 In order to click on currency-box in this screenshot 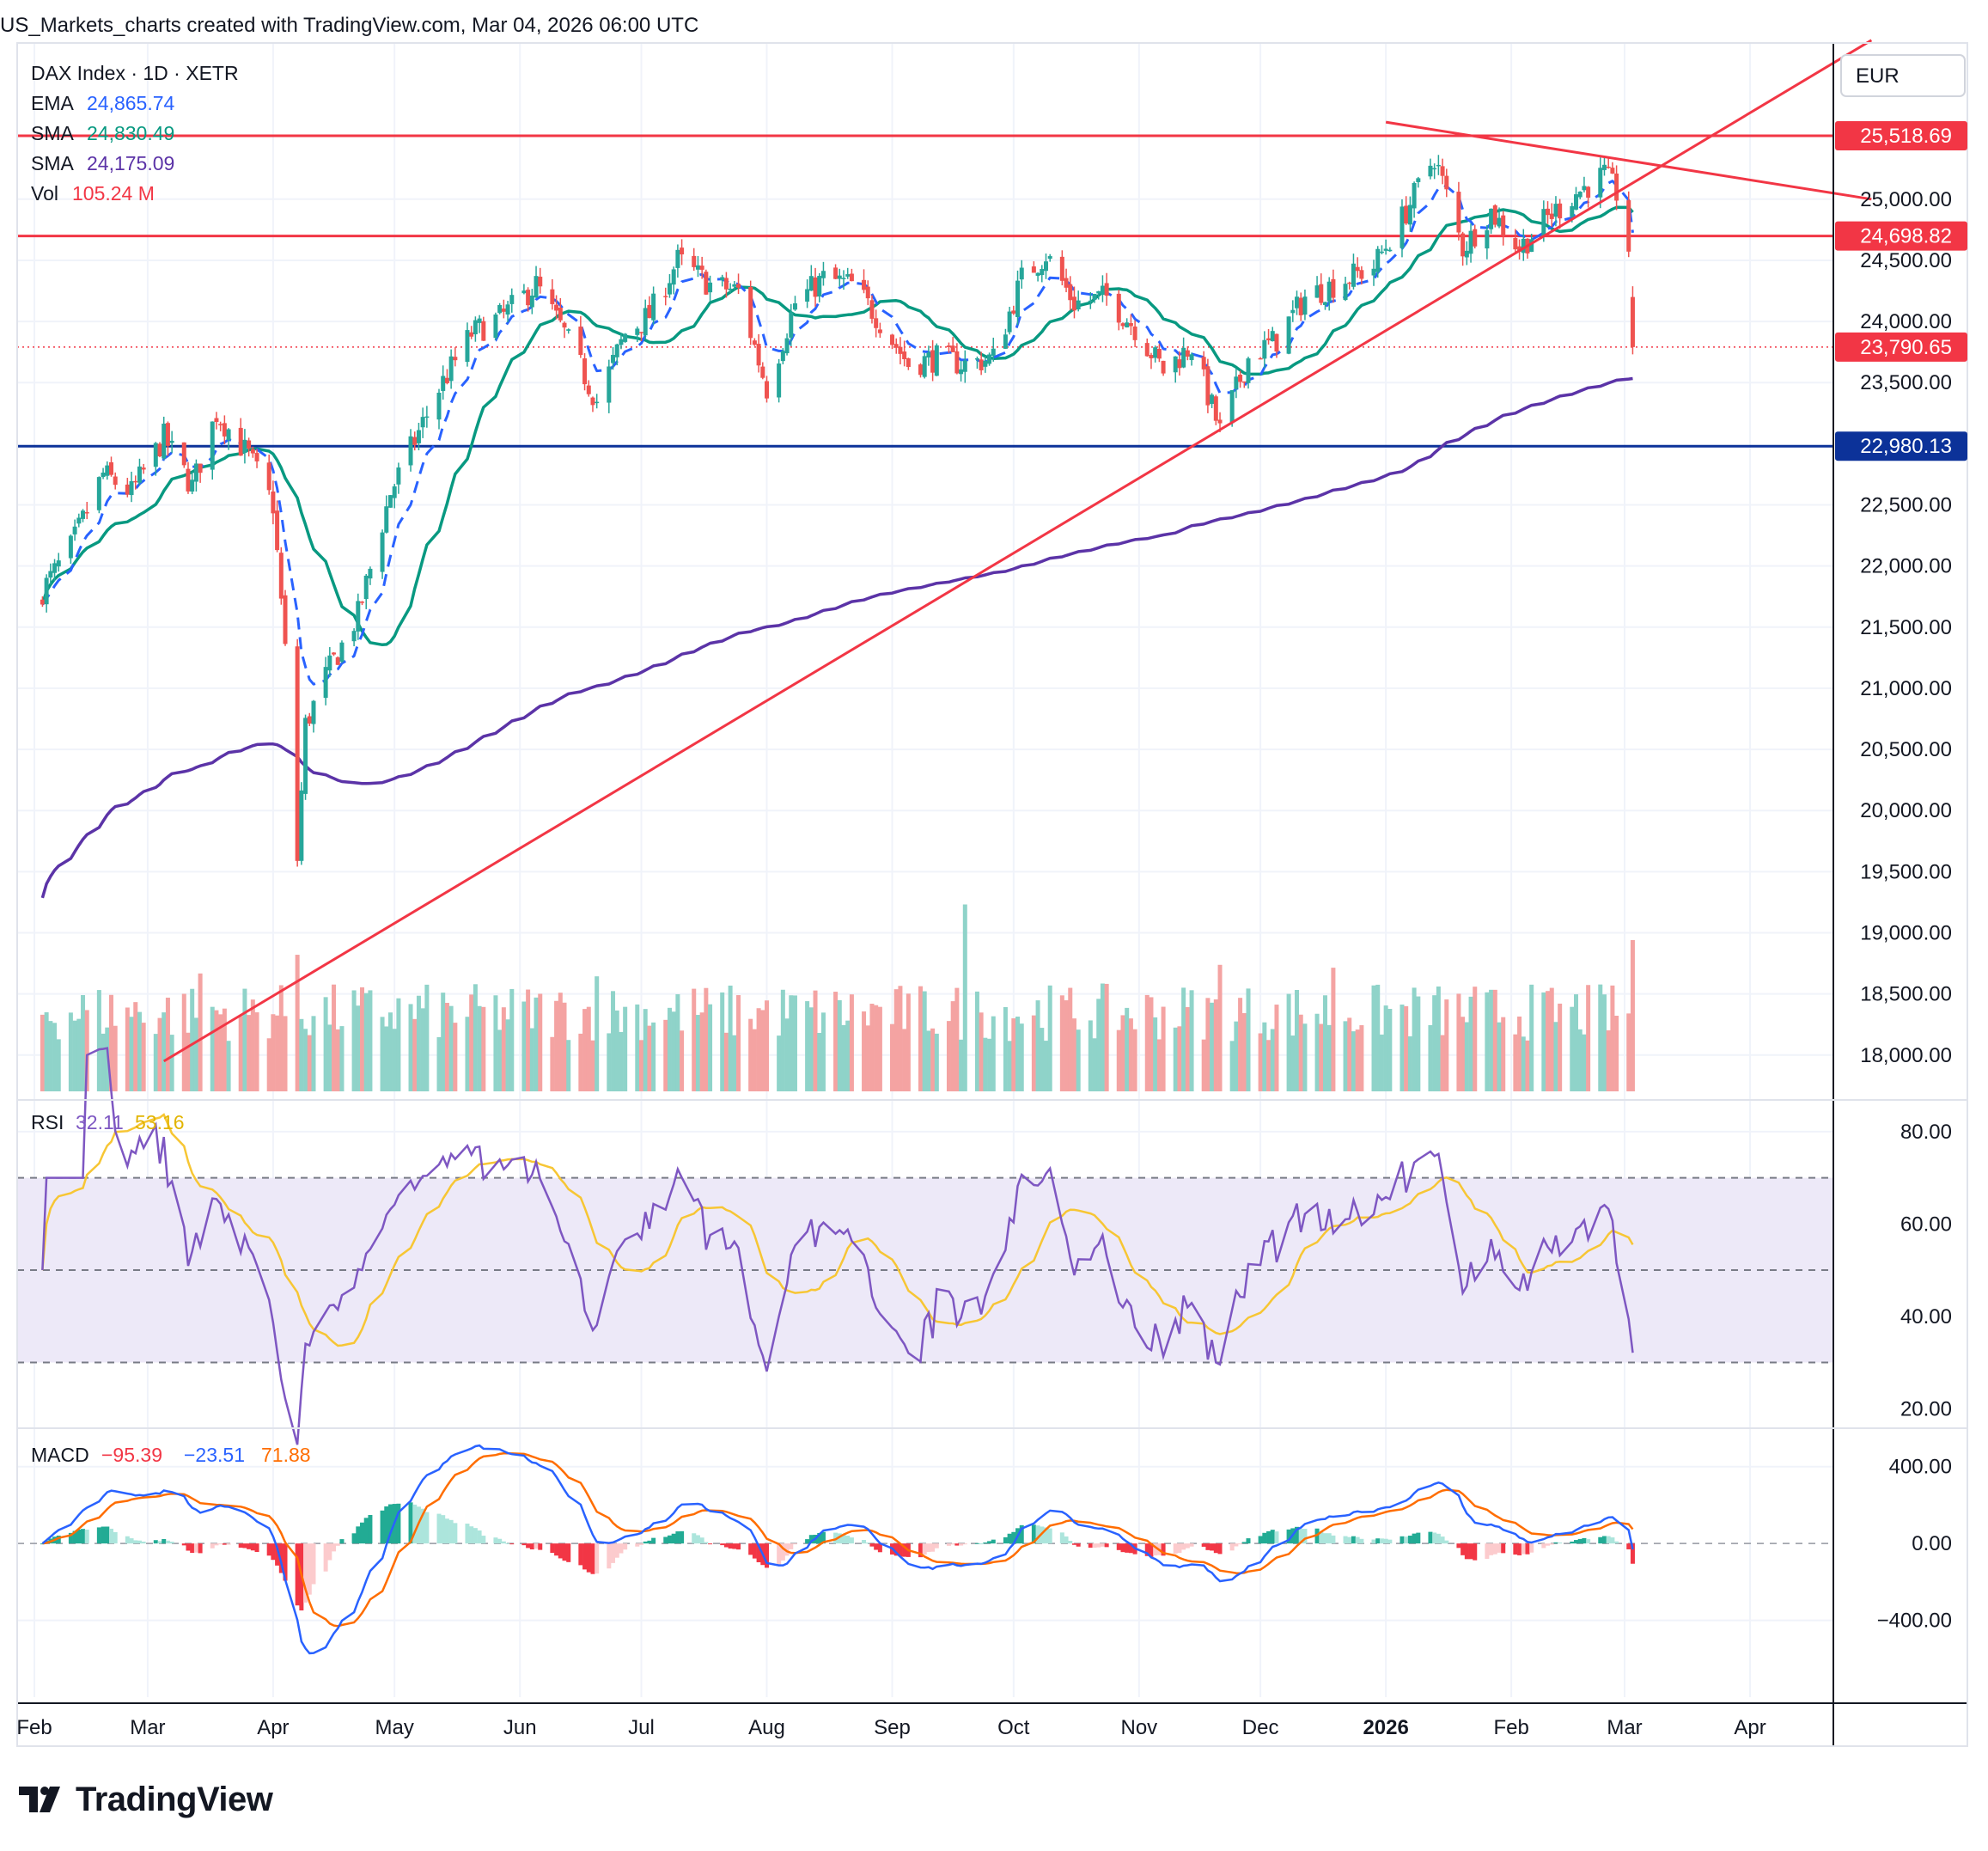, I will do `click(1903, 75)`.